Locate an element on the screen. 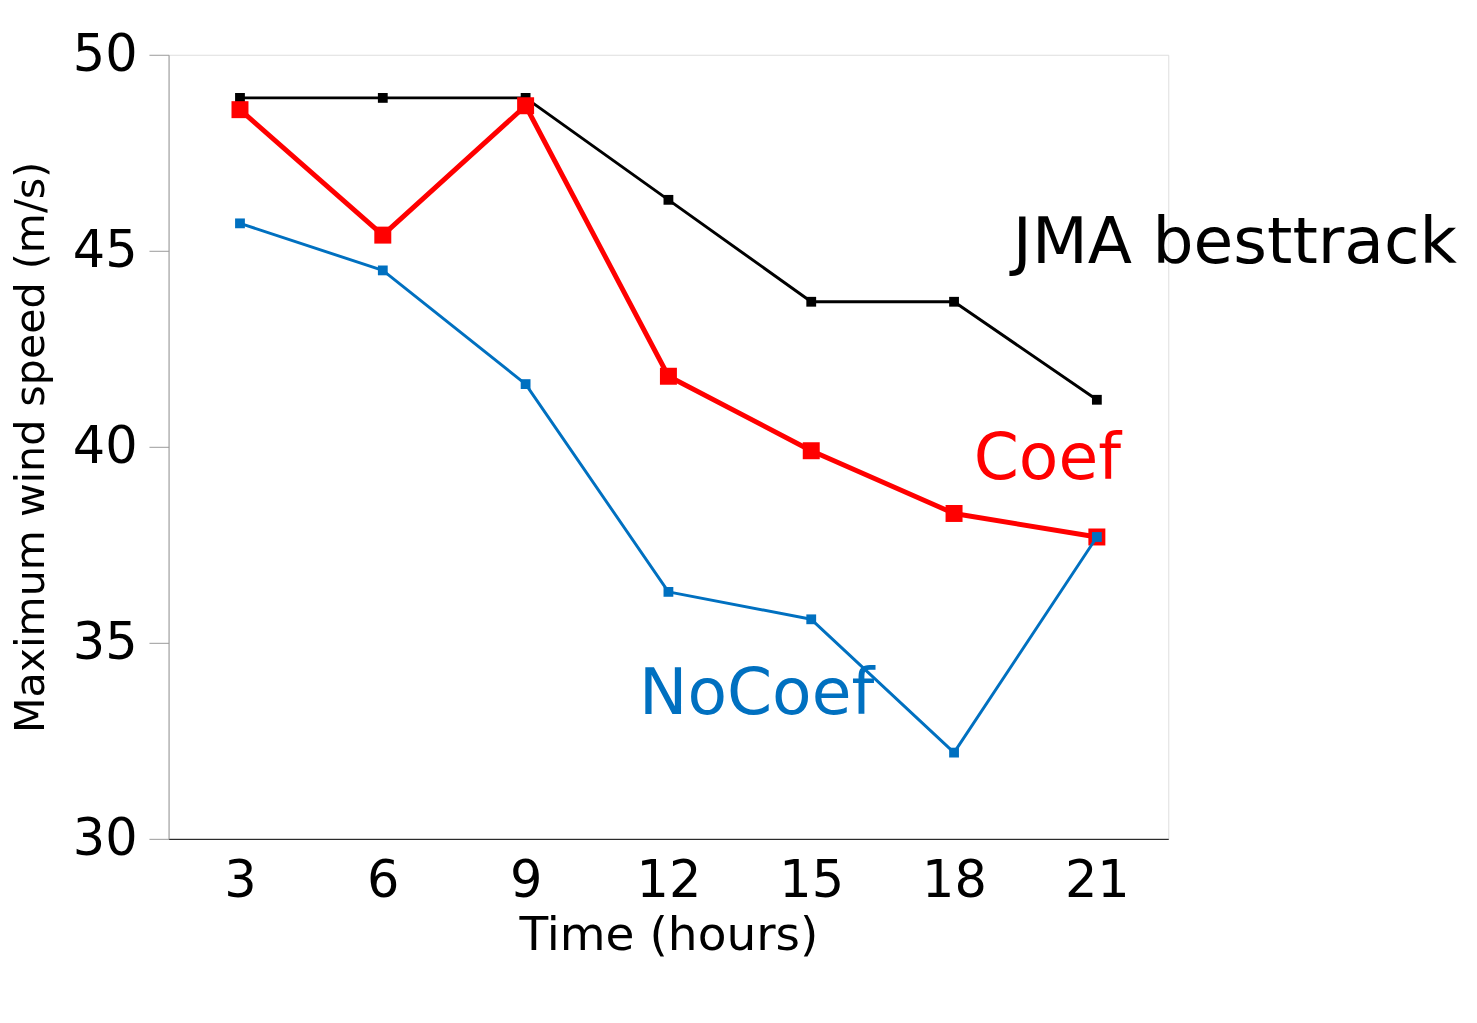 The width and height of the screenshot is (1477, 1023). y-tick-label: 35 is located at coordinates (105, 642).